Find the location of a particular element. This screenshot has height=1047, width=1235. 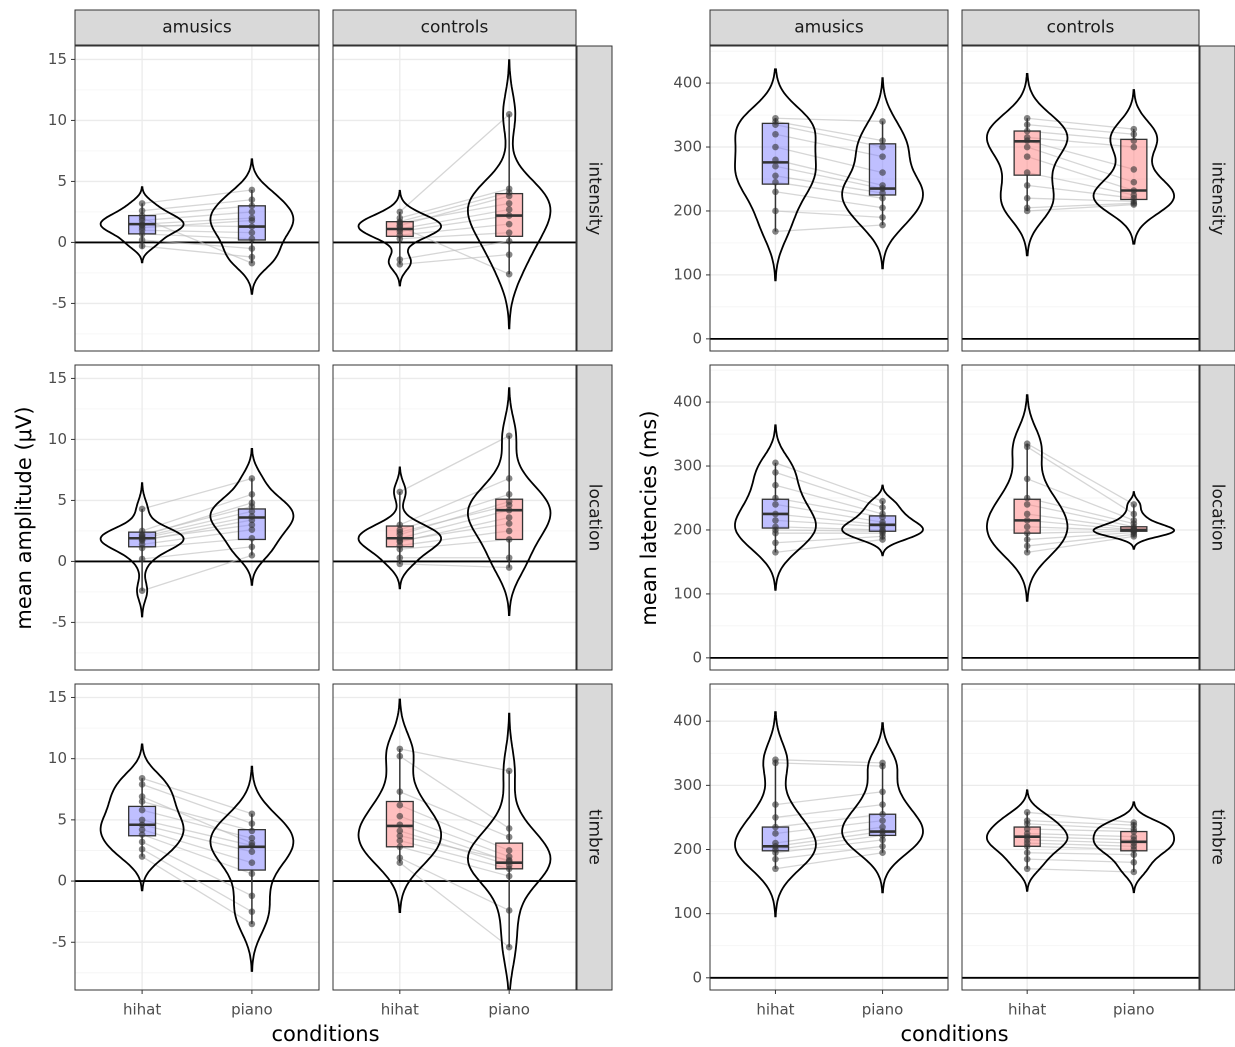

panel-background is located at coordinates (829, 198).